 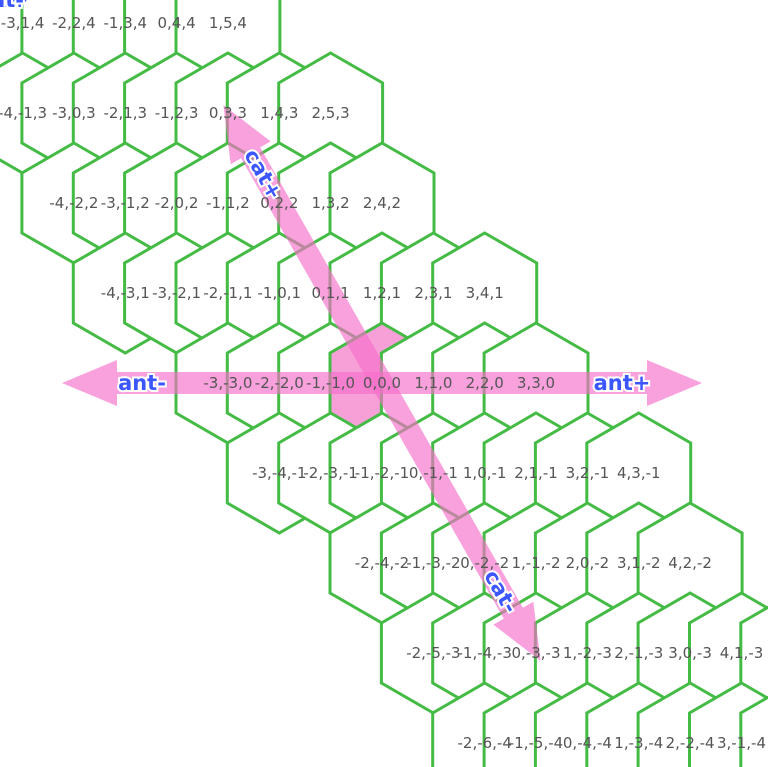 I want to click on hex-cell-label: 0,1,1, so click(x=331, y=293).